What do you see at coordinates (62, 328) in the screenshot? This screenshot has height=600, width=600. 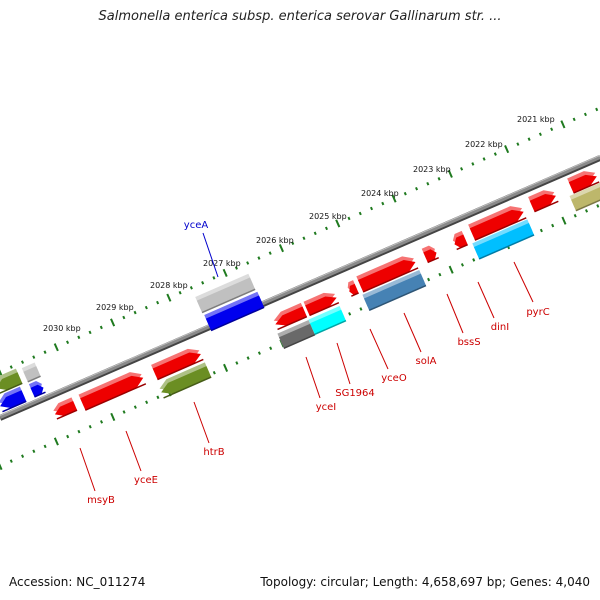 I see `scale-label: 2030 kbp` at bounding box center [62, 328].